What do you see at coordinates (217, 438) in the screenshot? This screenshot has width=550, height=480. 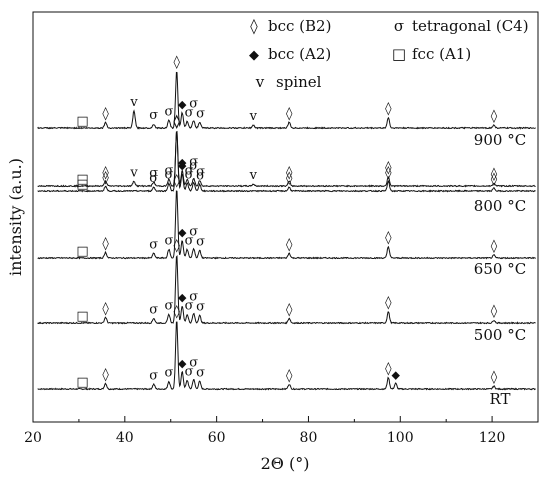 I see `x-tick-label: 60` at bounding box center [217, 438].